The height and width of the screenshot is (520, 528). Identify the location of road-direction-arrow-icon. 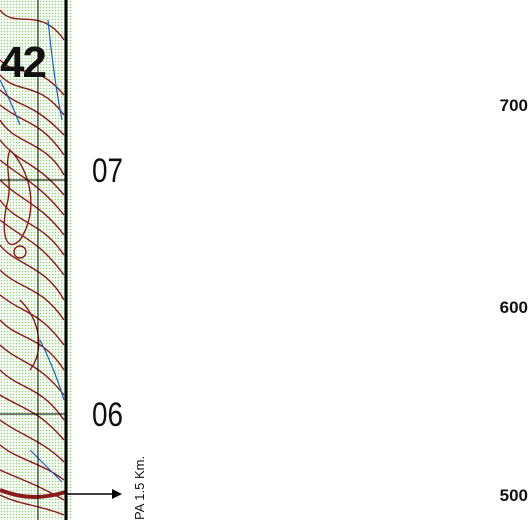
(94, 494).